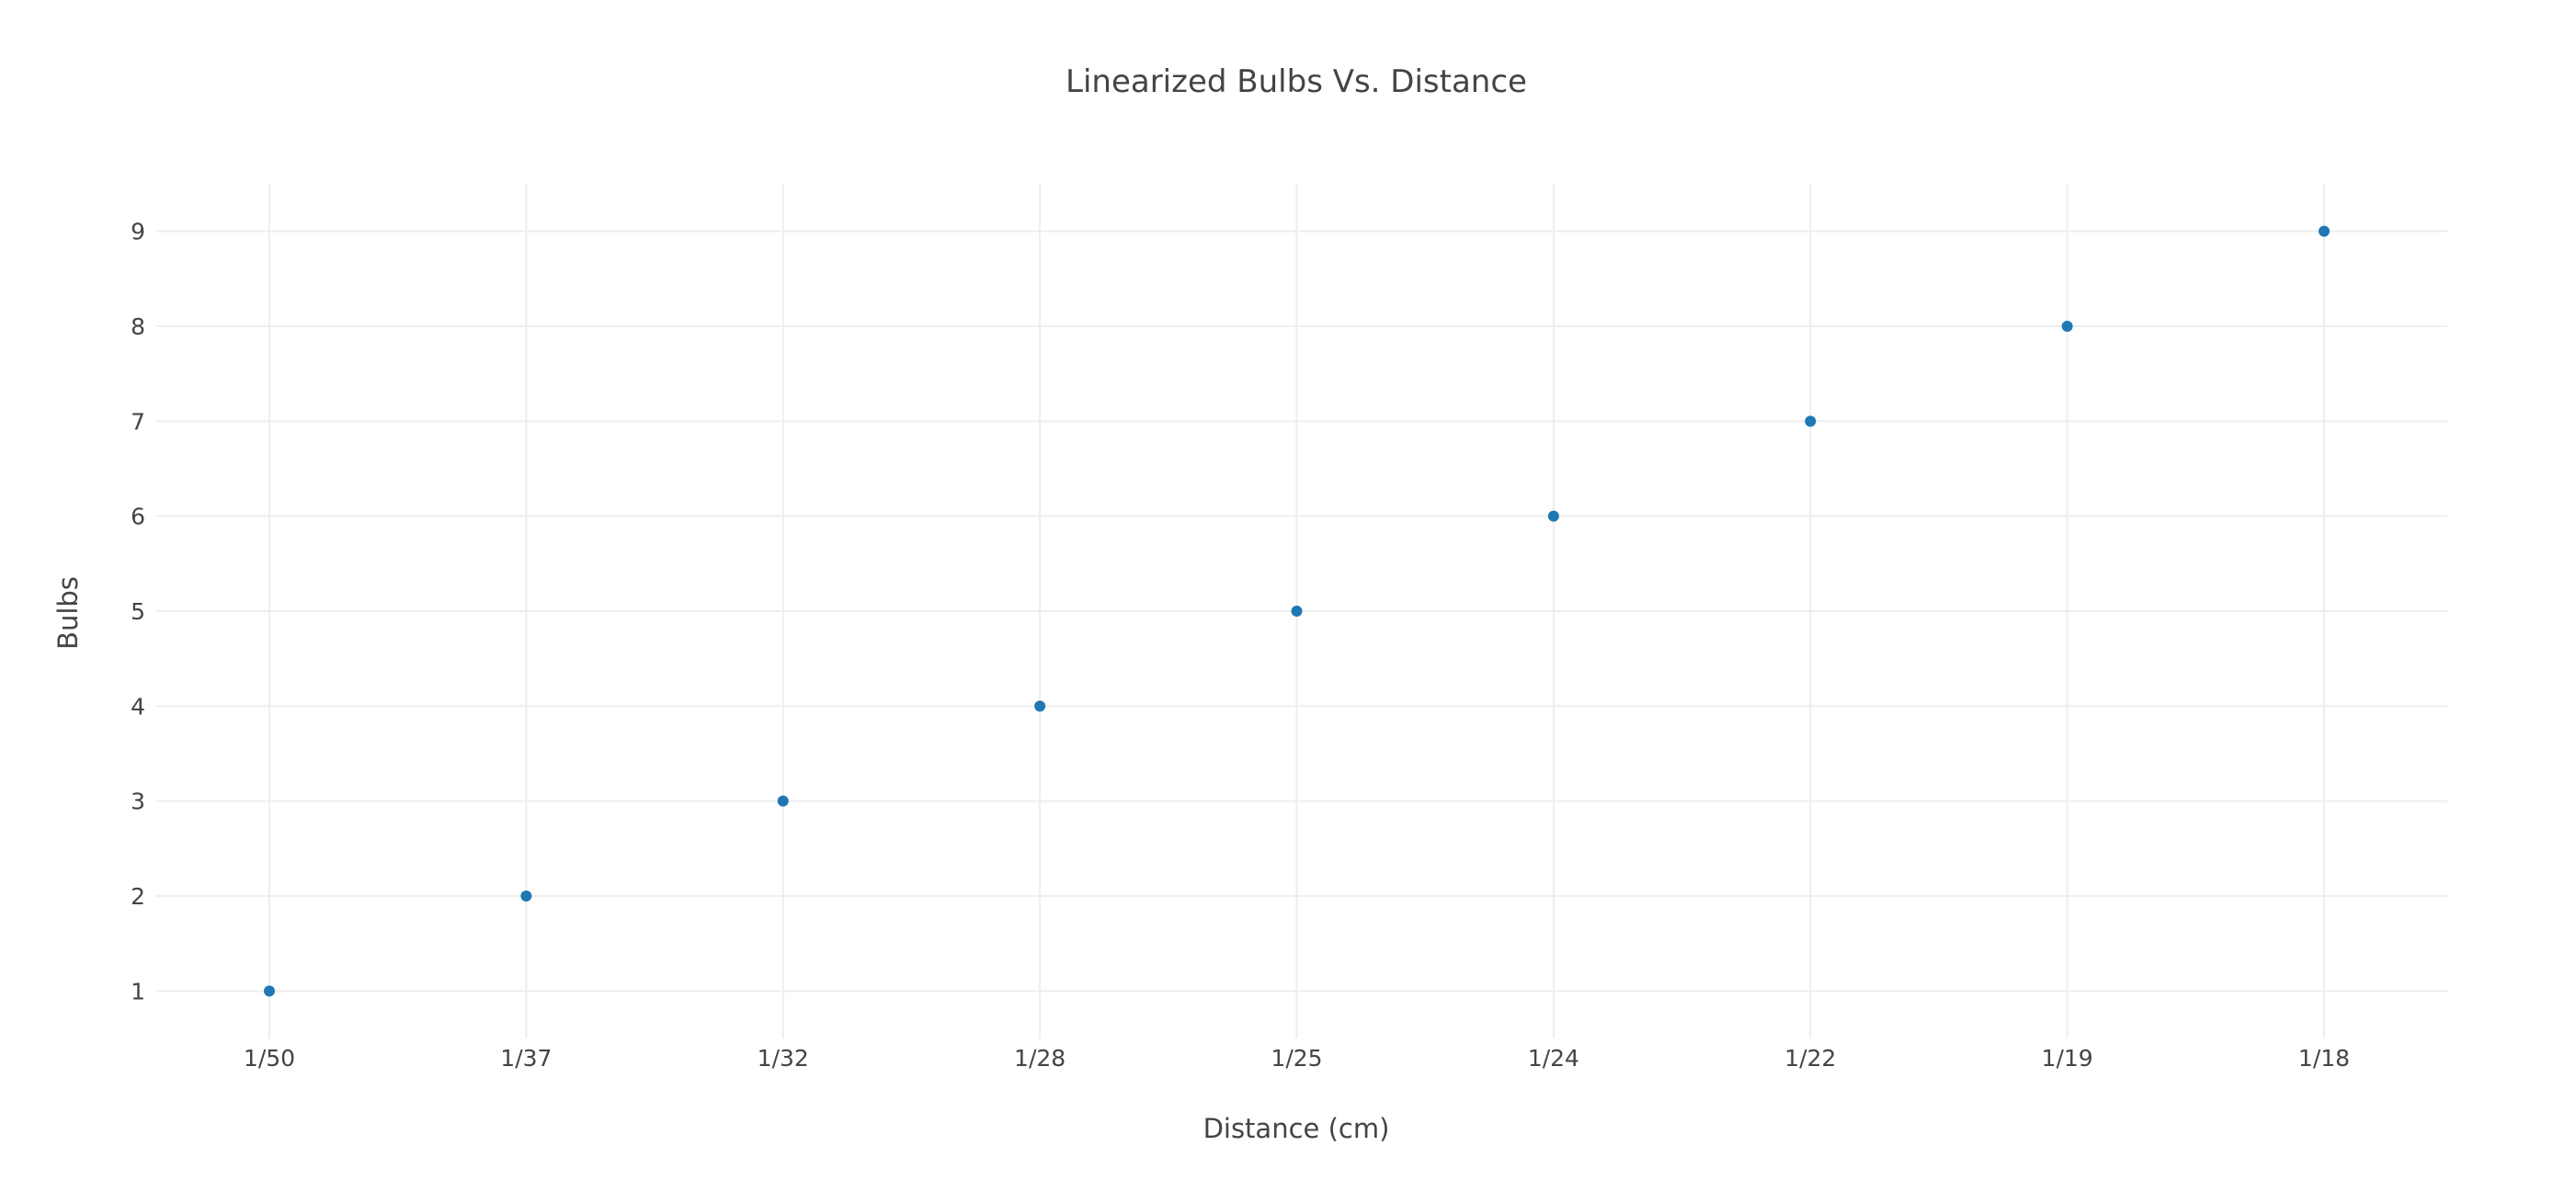  I want to click on x-tick-label: 1/50, so click(269, 1058).